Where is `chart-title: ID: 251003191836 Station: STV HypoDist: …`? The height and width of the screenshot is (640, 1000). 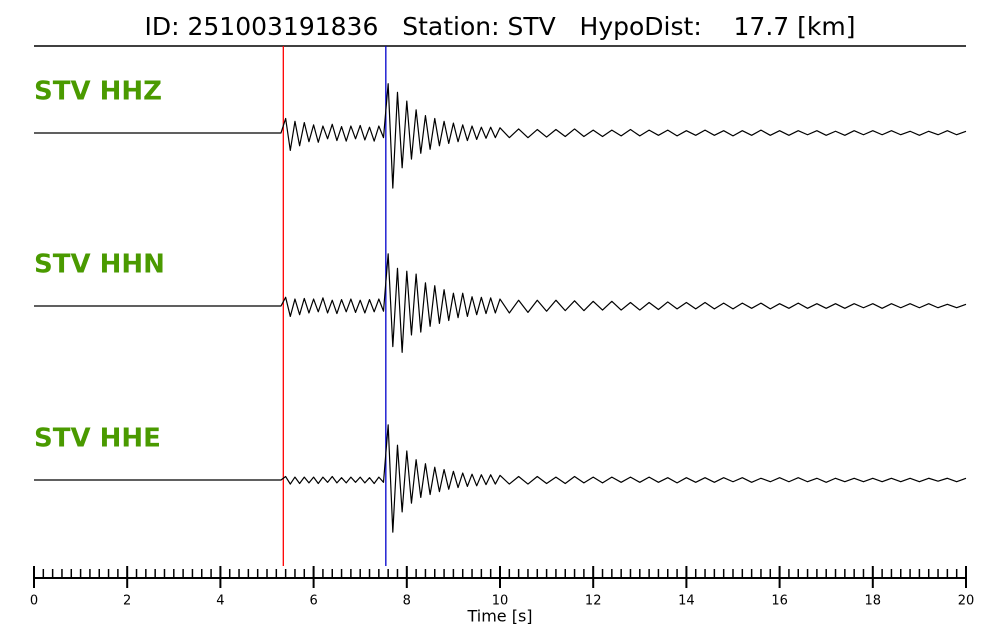
chart-title: ID: 251003191836 Station: STV HypoDist: … is located at coordinates (500, 26).